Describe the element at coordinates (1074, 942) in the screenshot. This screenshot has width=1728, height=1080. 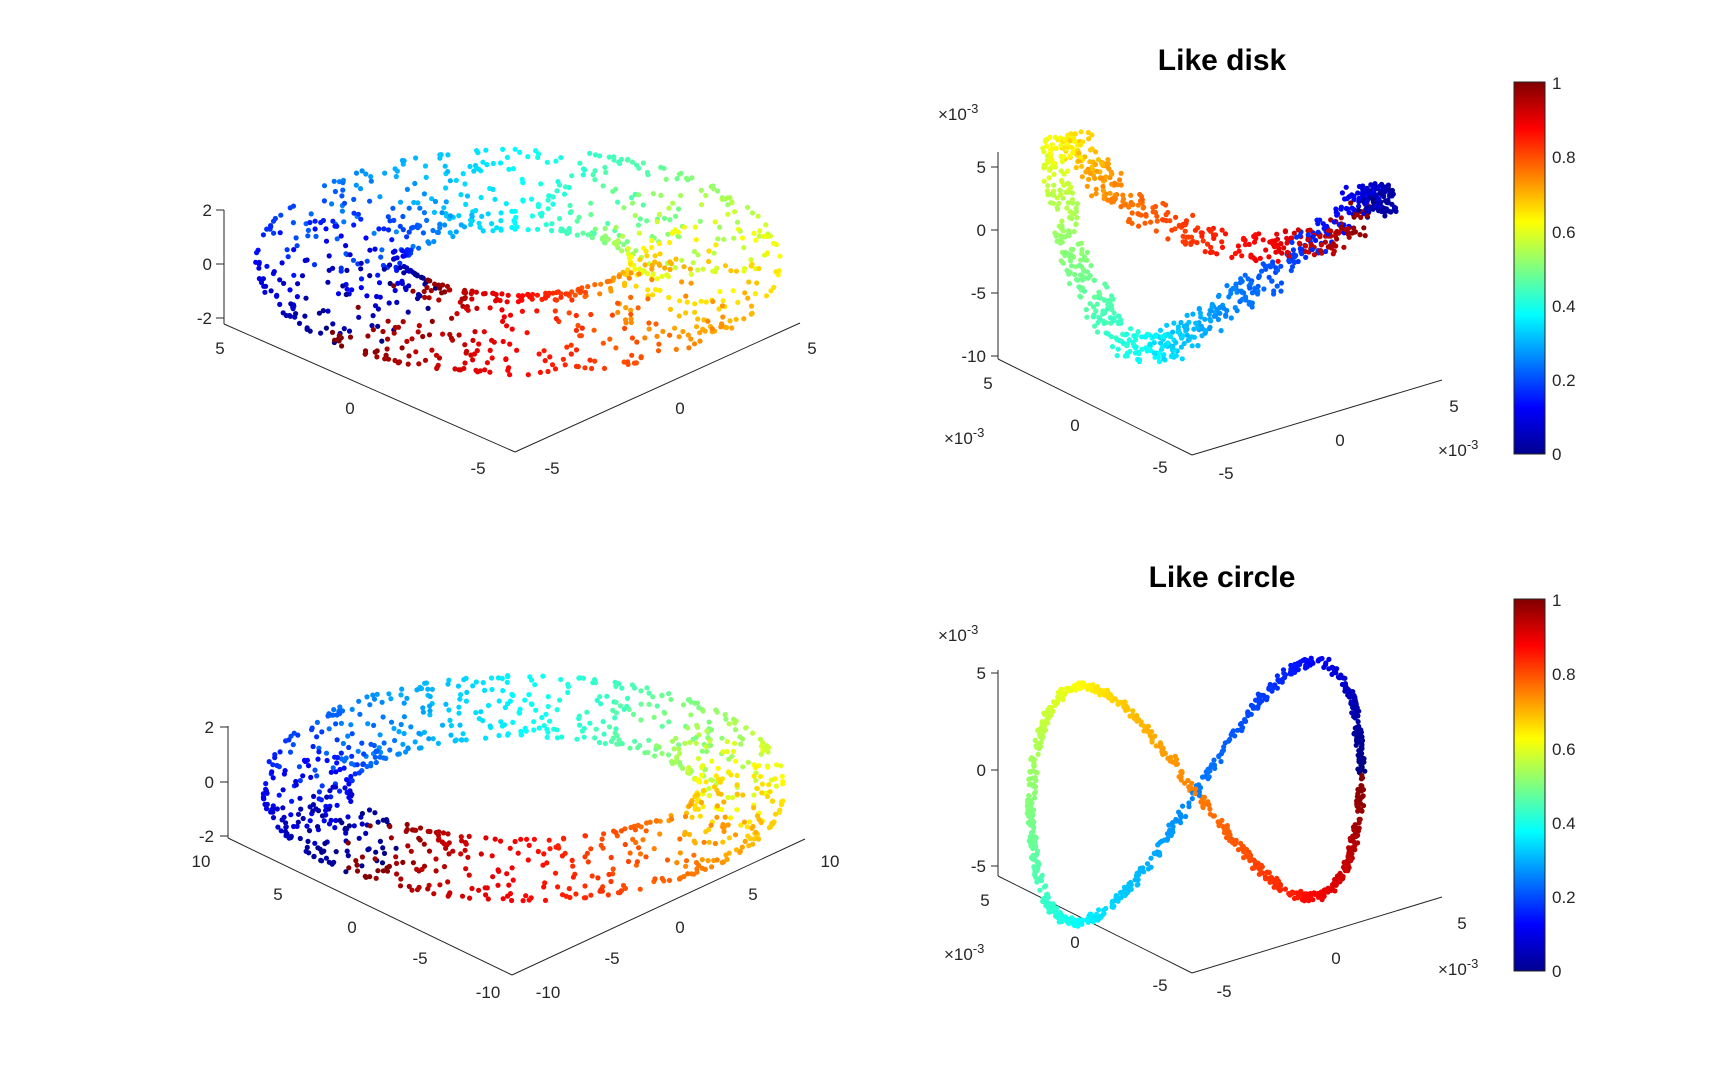
I see `y-tick-label: 0` at that location.